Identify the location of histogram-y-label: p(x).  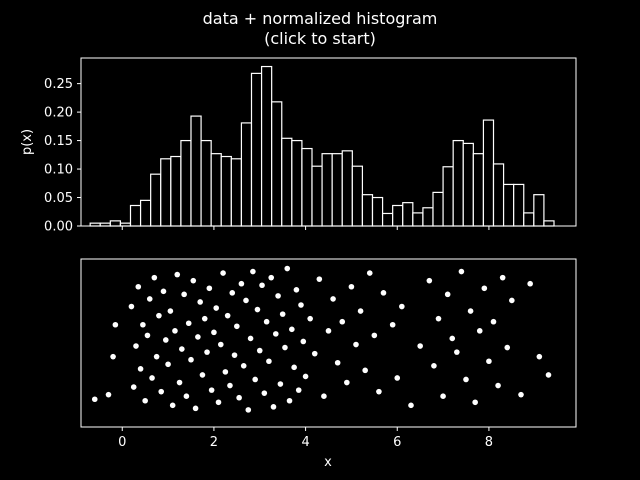
(27, 142).